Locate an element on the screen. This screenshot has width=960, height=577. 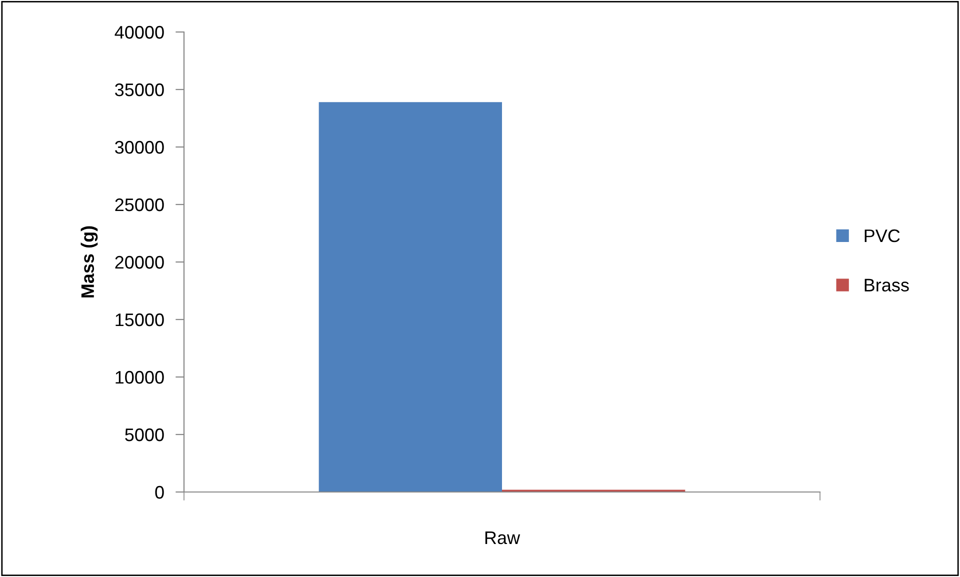
y-tick-label: 40000 is located at coordinates (139, 32).